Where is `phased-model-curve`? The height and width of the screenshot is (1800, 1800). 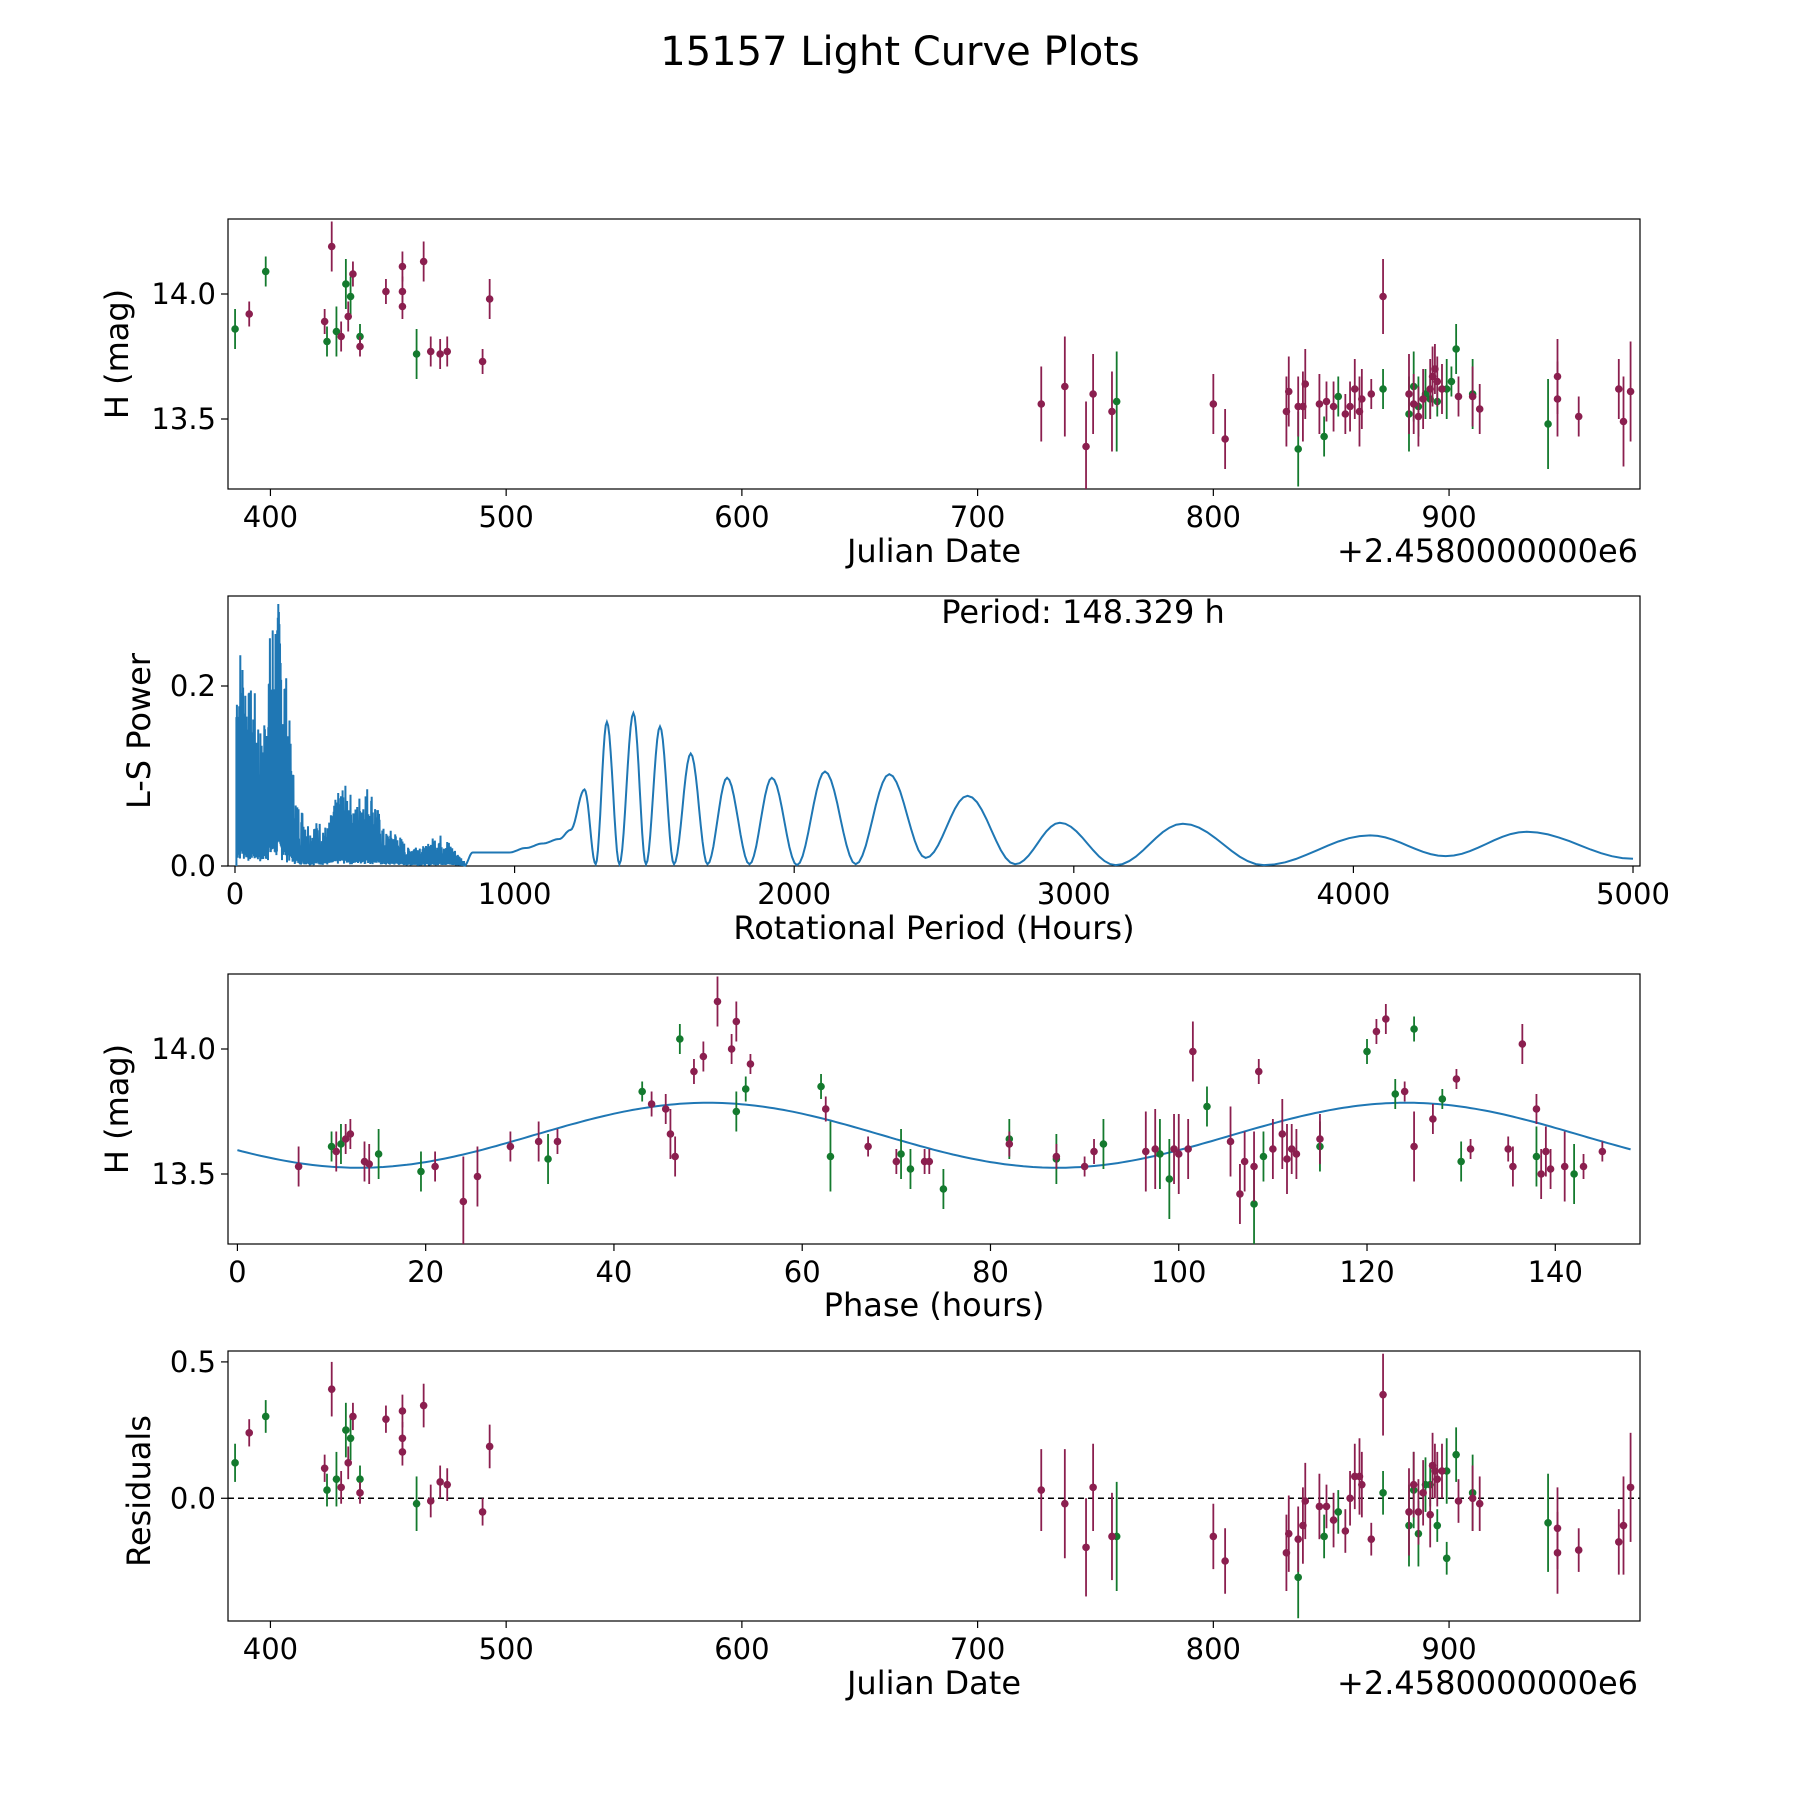
phased-model-curve is located at coordinates (934, 1135).